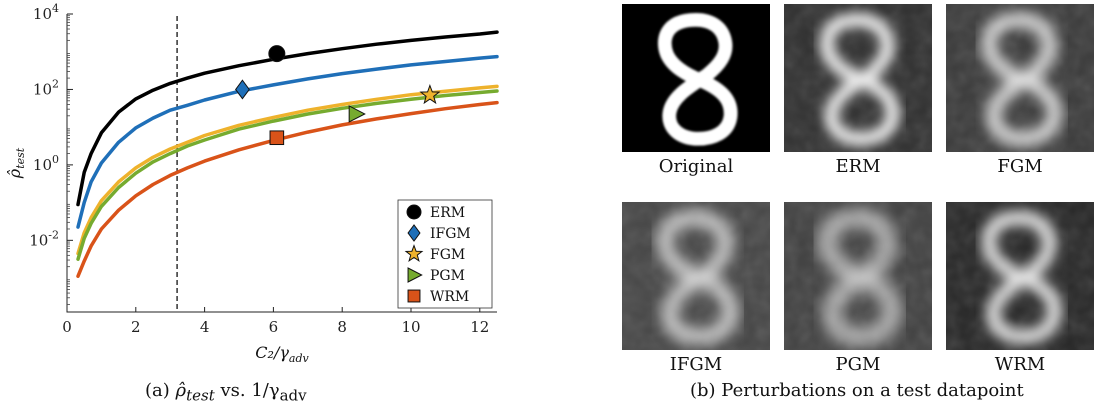 The image size is (1101, 410). I want to click on tile-label: Original, so click(696, 166).